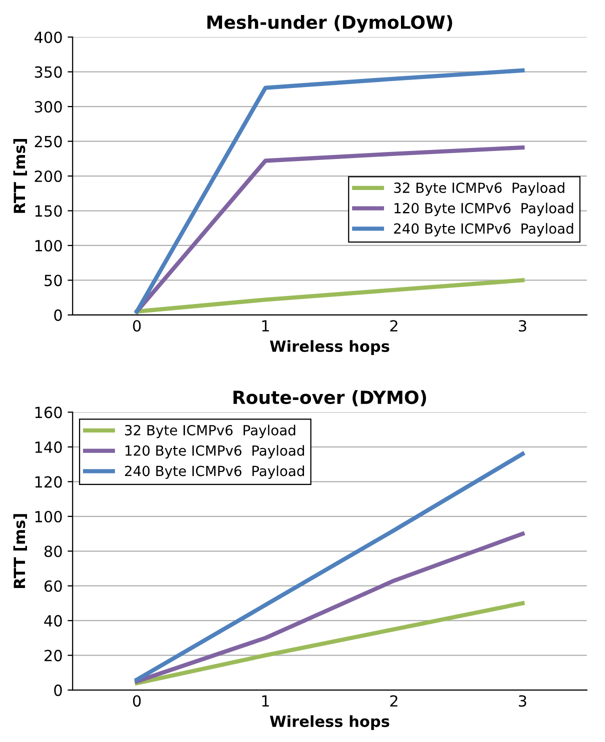  Describe the element at coordinates (48, 38) in the screenshot. I see `y-tick-label: 400` at that location.